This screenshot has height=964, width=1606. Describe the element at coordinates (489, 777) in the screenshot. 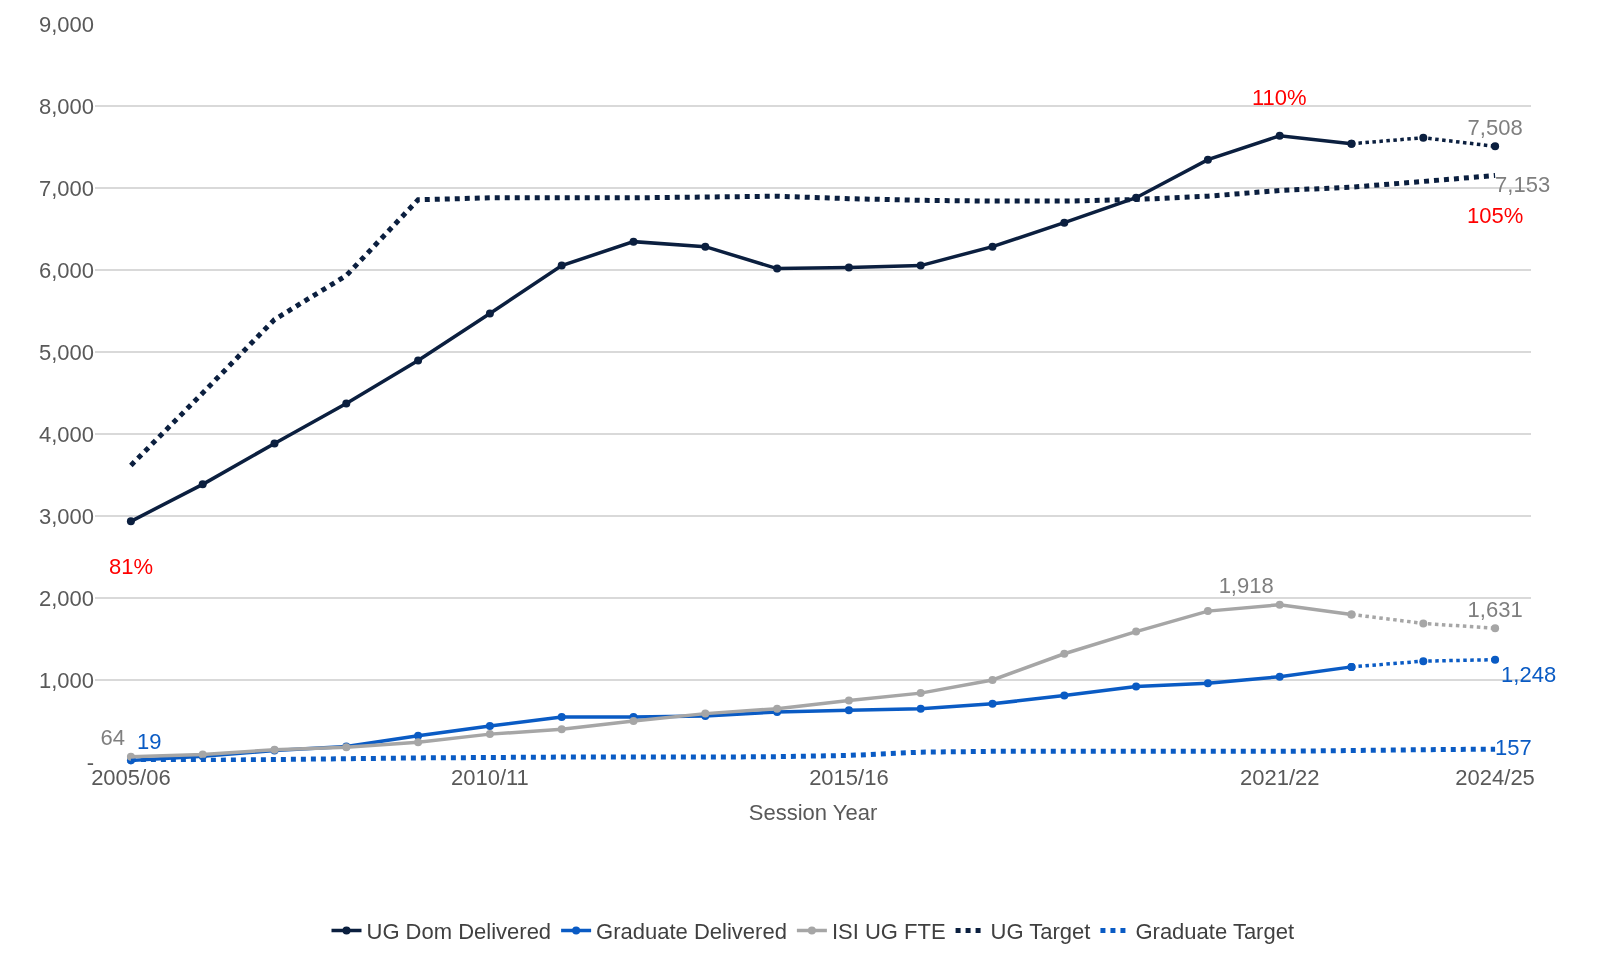

I see `x-tick-label: 2010/11` at that location.